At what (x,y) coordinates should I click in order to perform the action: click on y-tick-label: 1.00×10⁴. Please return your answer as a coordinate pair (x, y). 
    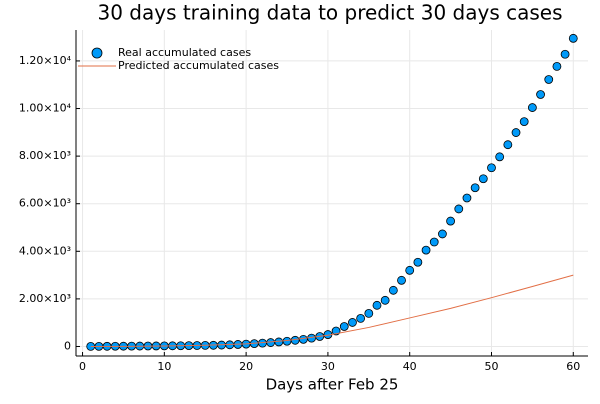
    Looking at the image, I should click on (45, 108).